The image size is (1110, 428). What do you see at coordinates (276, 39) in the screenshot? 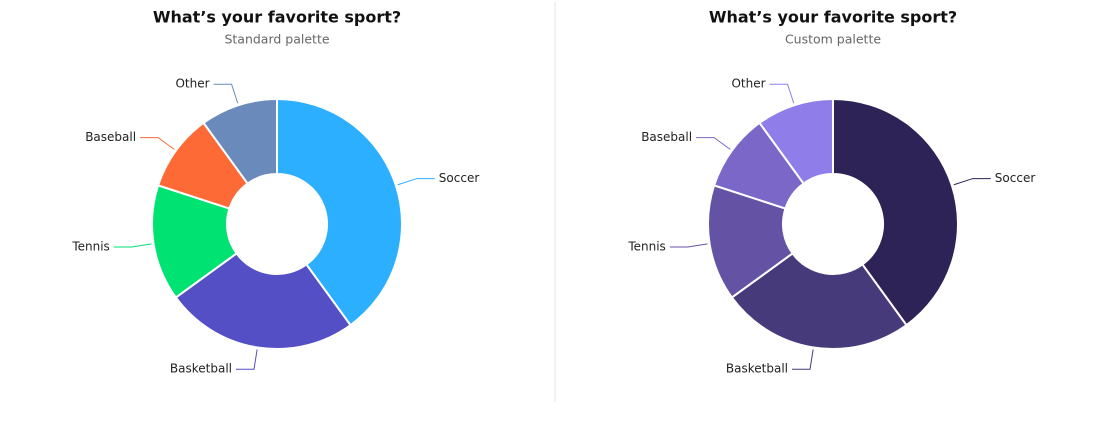
I see `chart-subtitle: Standard palette` at bounding box center [276, 39].